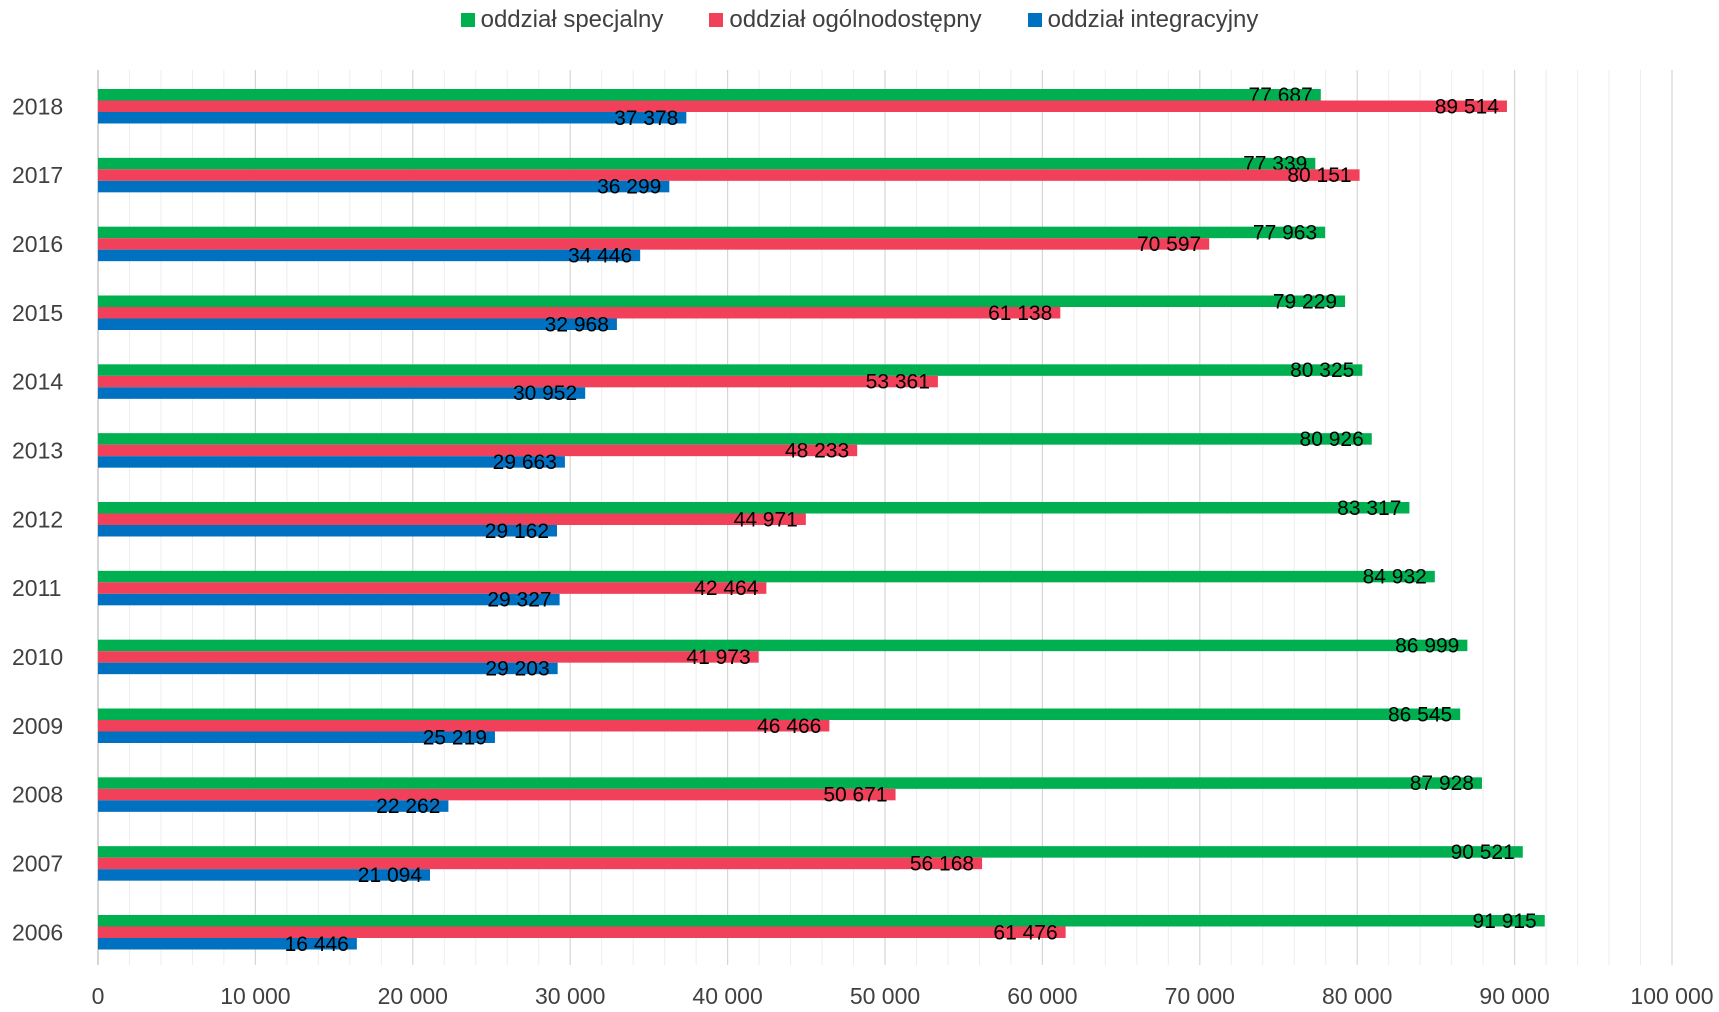  I want to click on x-tick-label: 40 000, so click(727, 996).